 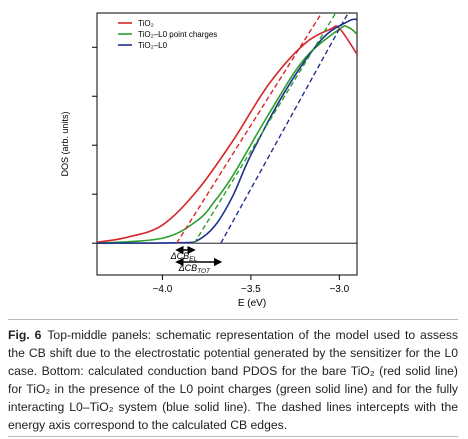 What do you see at coordinates (25, 335) in the screenshot?
I see `caption-label: Fig. 6` at bounding box center [25, 335].